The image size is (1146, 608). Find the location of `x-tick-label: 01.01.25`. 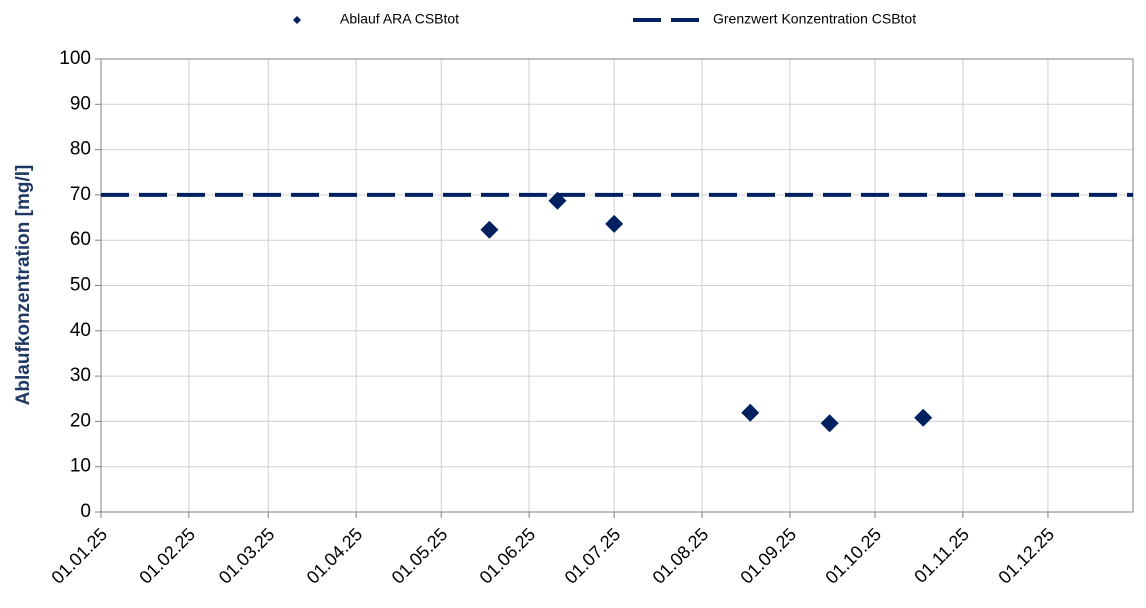

x-tick-label: 01.01.25 is located at coordinates (79, 556).